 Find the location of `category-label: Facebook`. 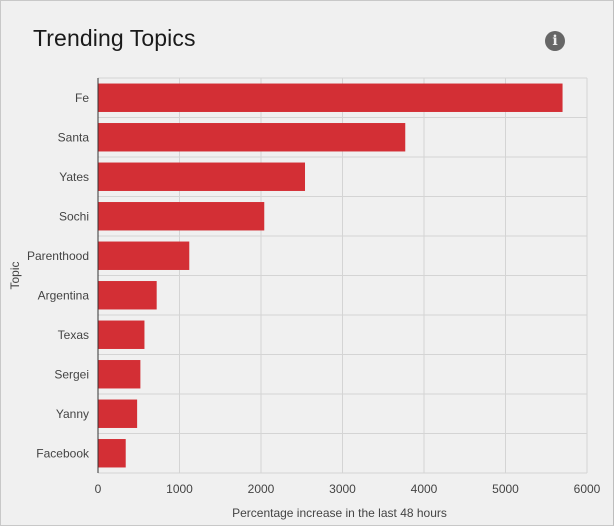

category-label: Facebook is located at coordinates (63, 453).